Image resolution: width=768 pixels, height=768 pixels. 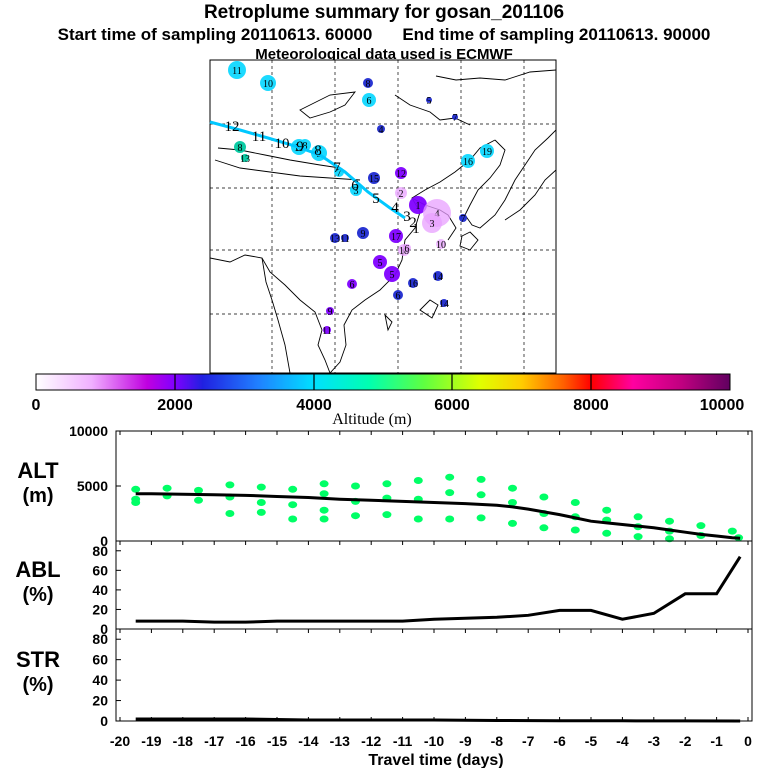 What do you see at coordinates (395, 208) in the screenshot?
I see `track-label: 4` at bounding box center [395, 208].